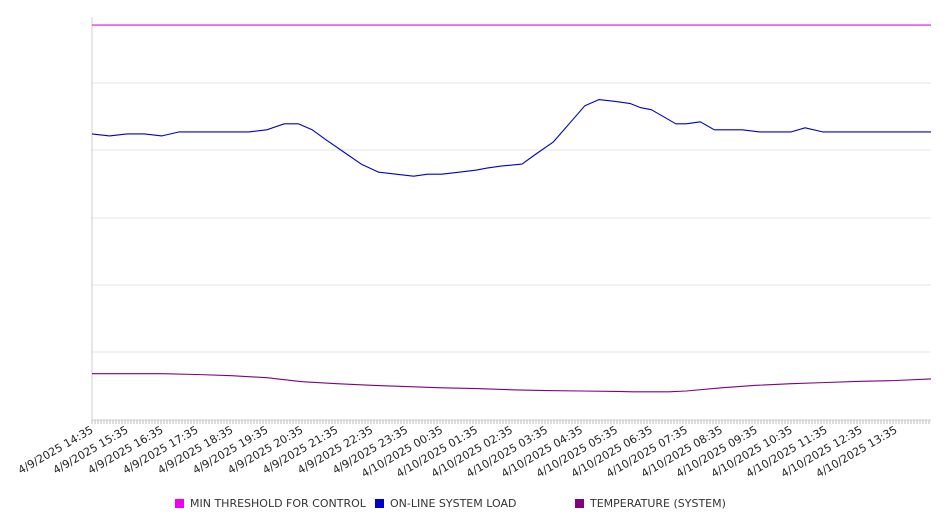 This screenshot has height=526, width=946. Describe the element at coordinates (579, 503) in the screenshot. I see `legend-swatch-temperature-system` at that location.